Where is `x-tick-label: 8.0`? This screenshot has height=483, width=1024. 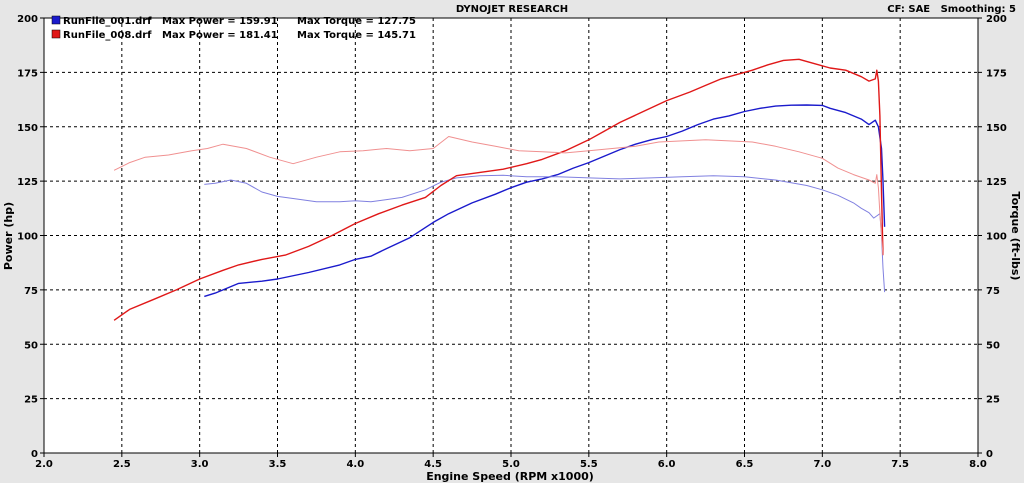
x-tick-label: 8.0 is located at coordinates (978, 464).